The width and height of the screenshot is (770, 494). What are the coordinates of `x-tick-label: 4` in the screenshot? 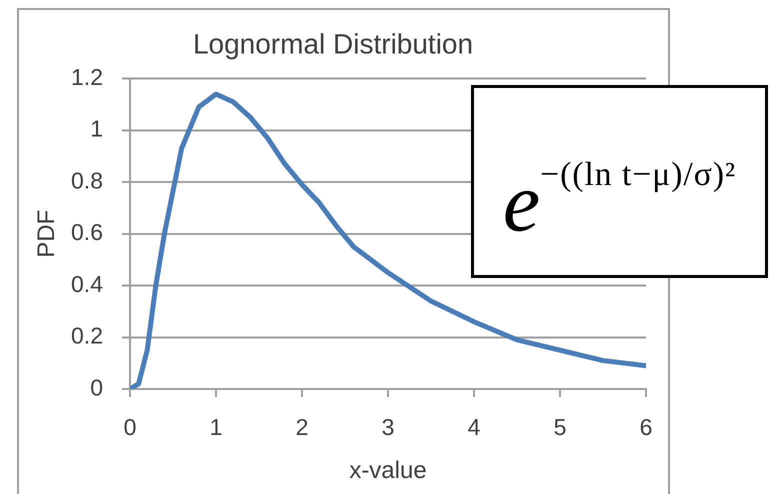 It's located at (474, 427).